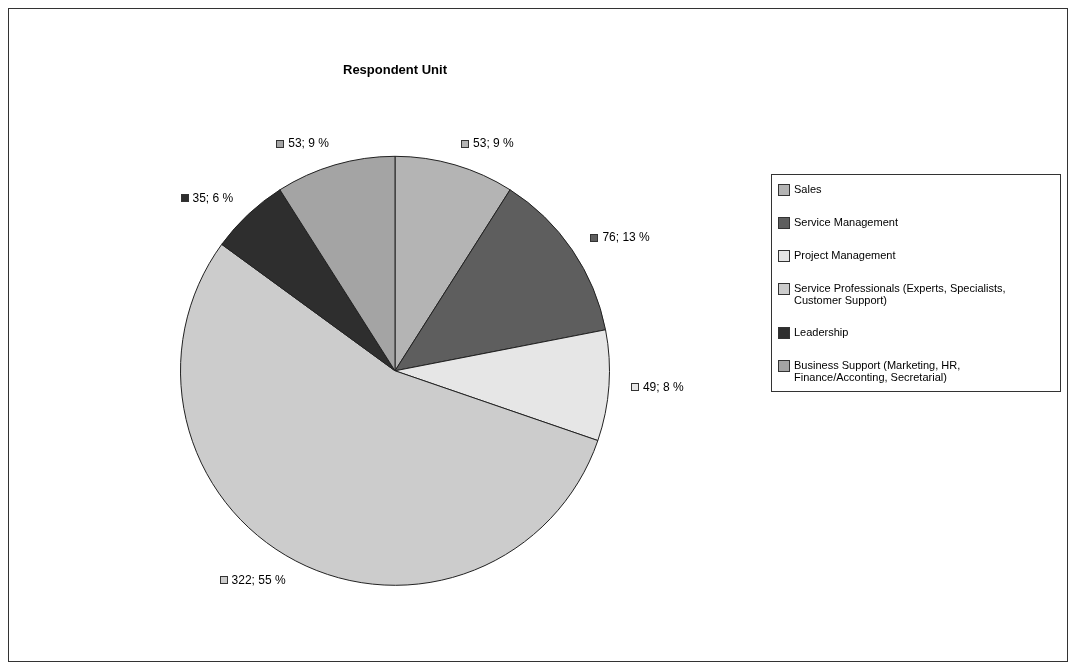 This screenshot has height=670, width=1076. I want to click on legend-label: Service Management, so click(846, 222).